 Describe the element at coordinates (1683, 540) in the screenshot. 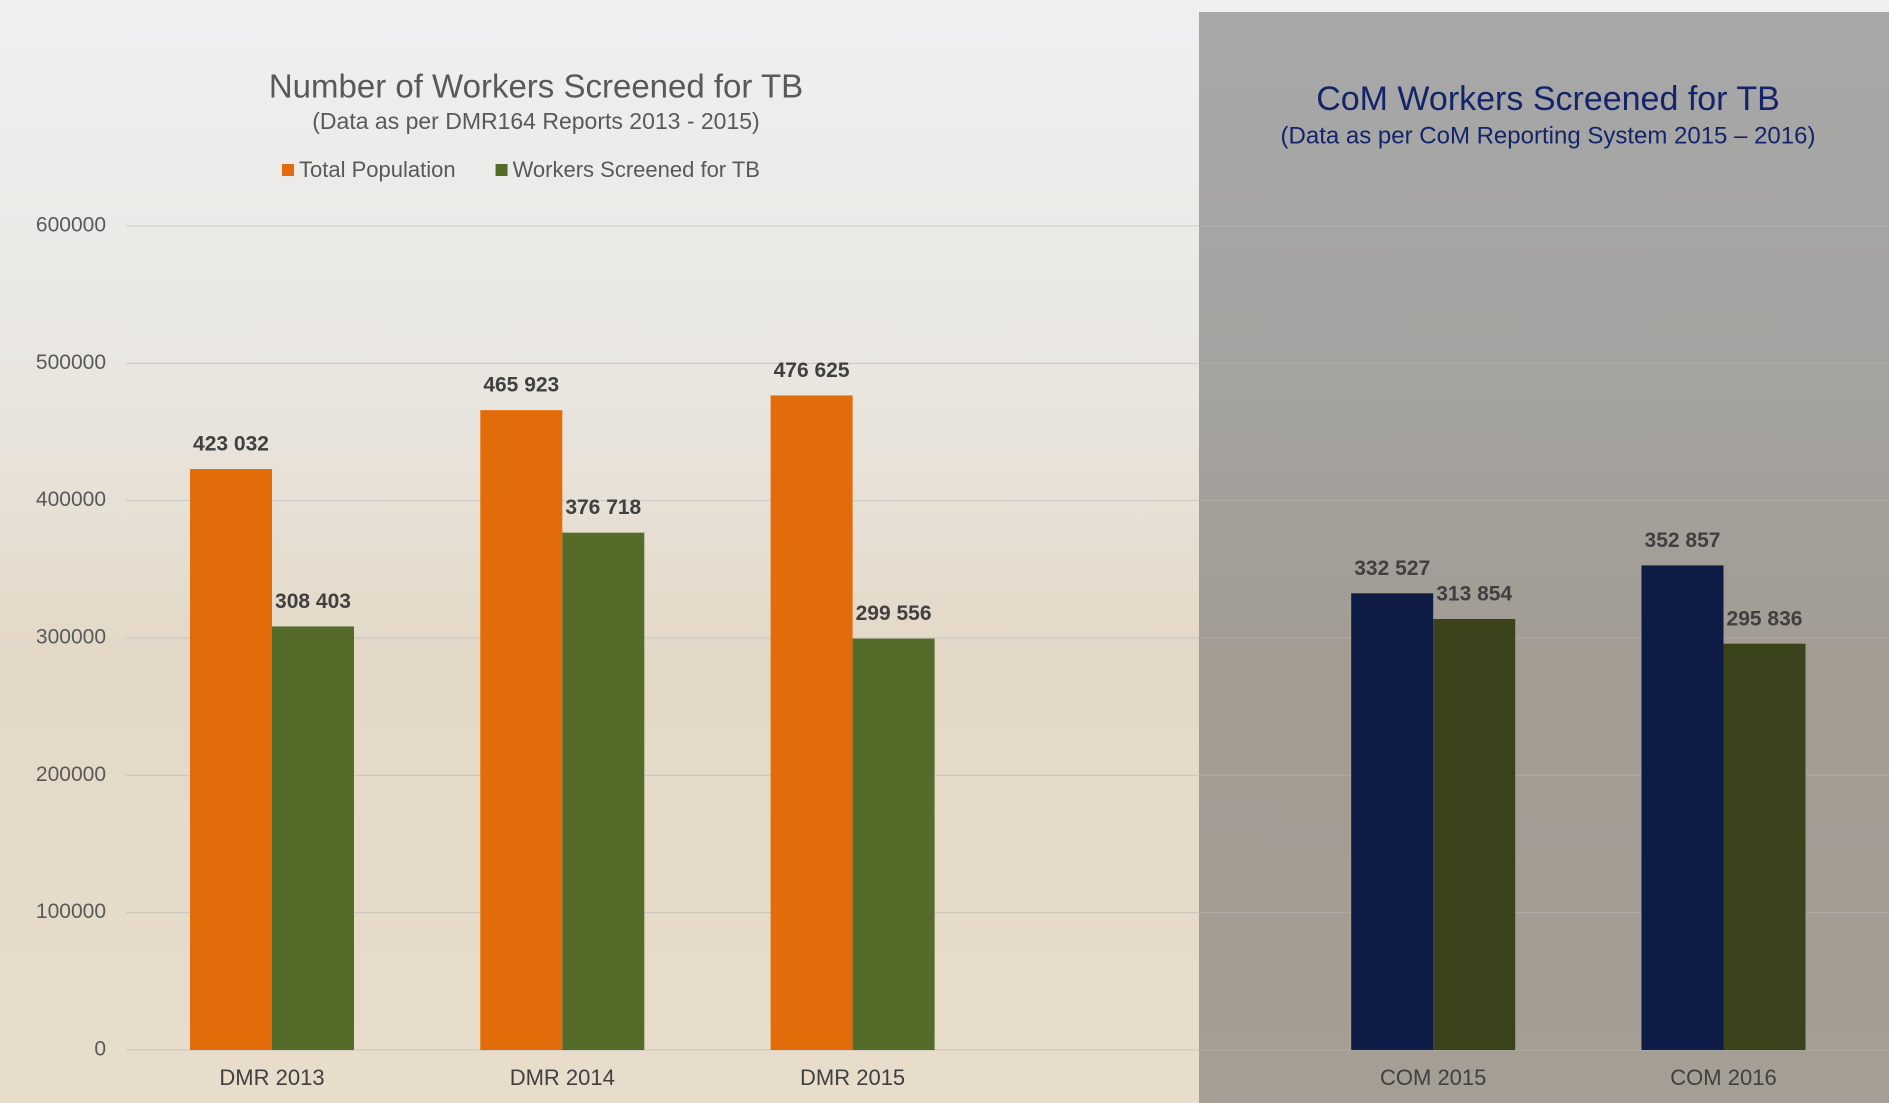

I see `value-label: 352 857` at that location.